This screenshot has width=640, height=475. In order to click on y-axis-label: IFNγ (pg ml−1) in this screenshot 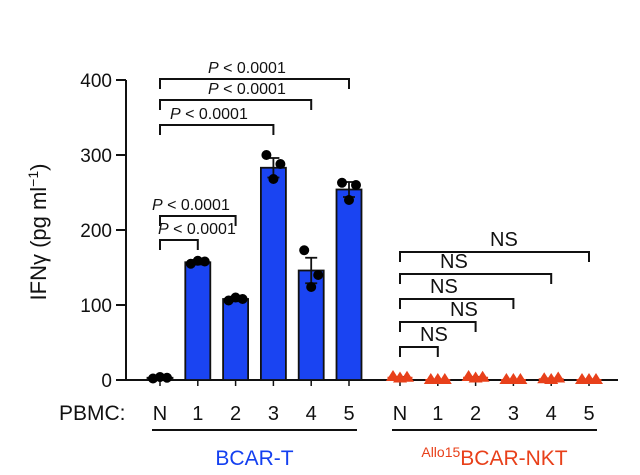, I will do `click(38, 232)`.